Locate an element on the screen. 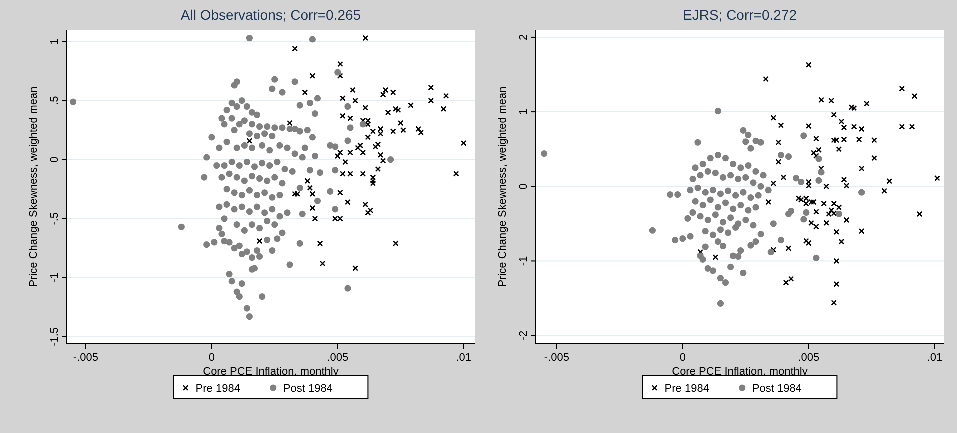 Image resolution: width=957 pixels, height=433 pixels. y-tick-label: 2 is located at coordinates (524, 37).